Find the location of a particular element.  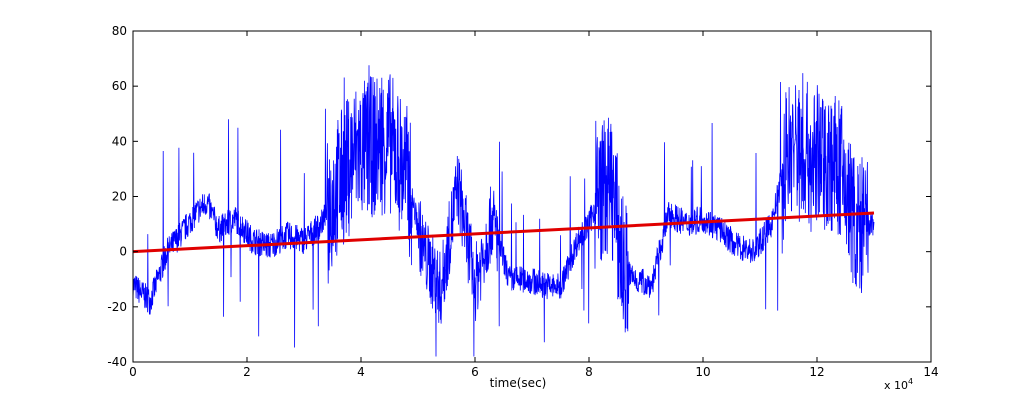

x-tick-label: 10 is located at coordinates (702, 372).